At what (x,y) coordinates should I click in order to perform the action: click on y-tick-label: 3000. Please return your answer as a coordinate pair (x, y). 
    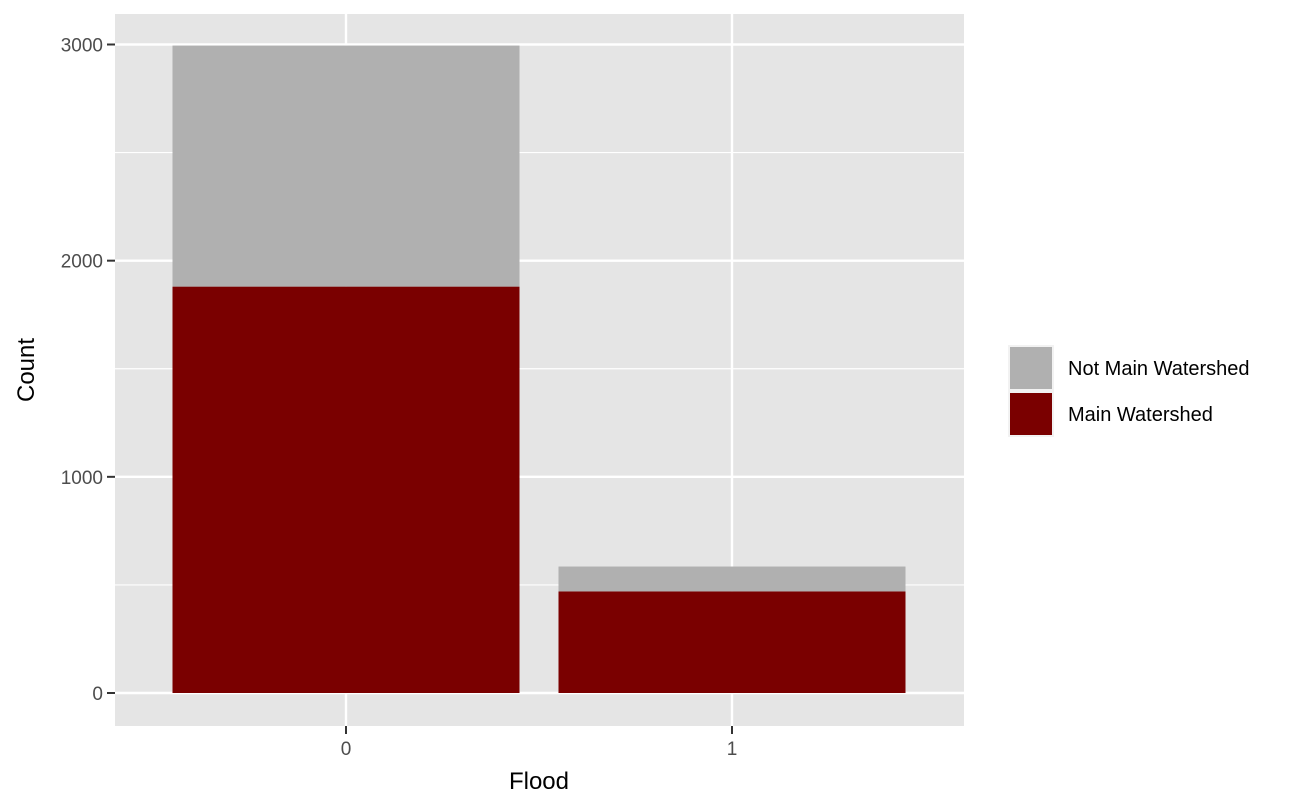
    Looking at the image, I should click on (82, 46).